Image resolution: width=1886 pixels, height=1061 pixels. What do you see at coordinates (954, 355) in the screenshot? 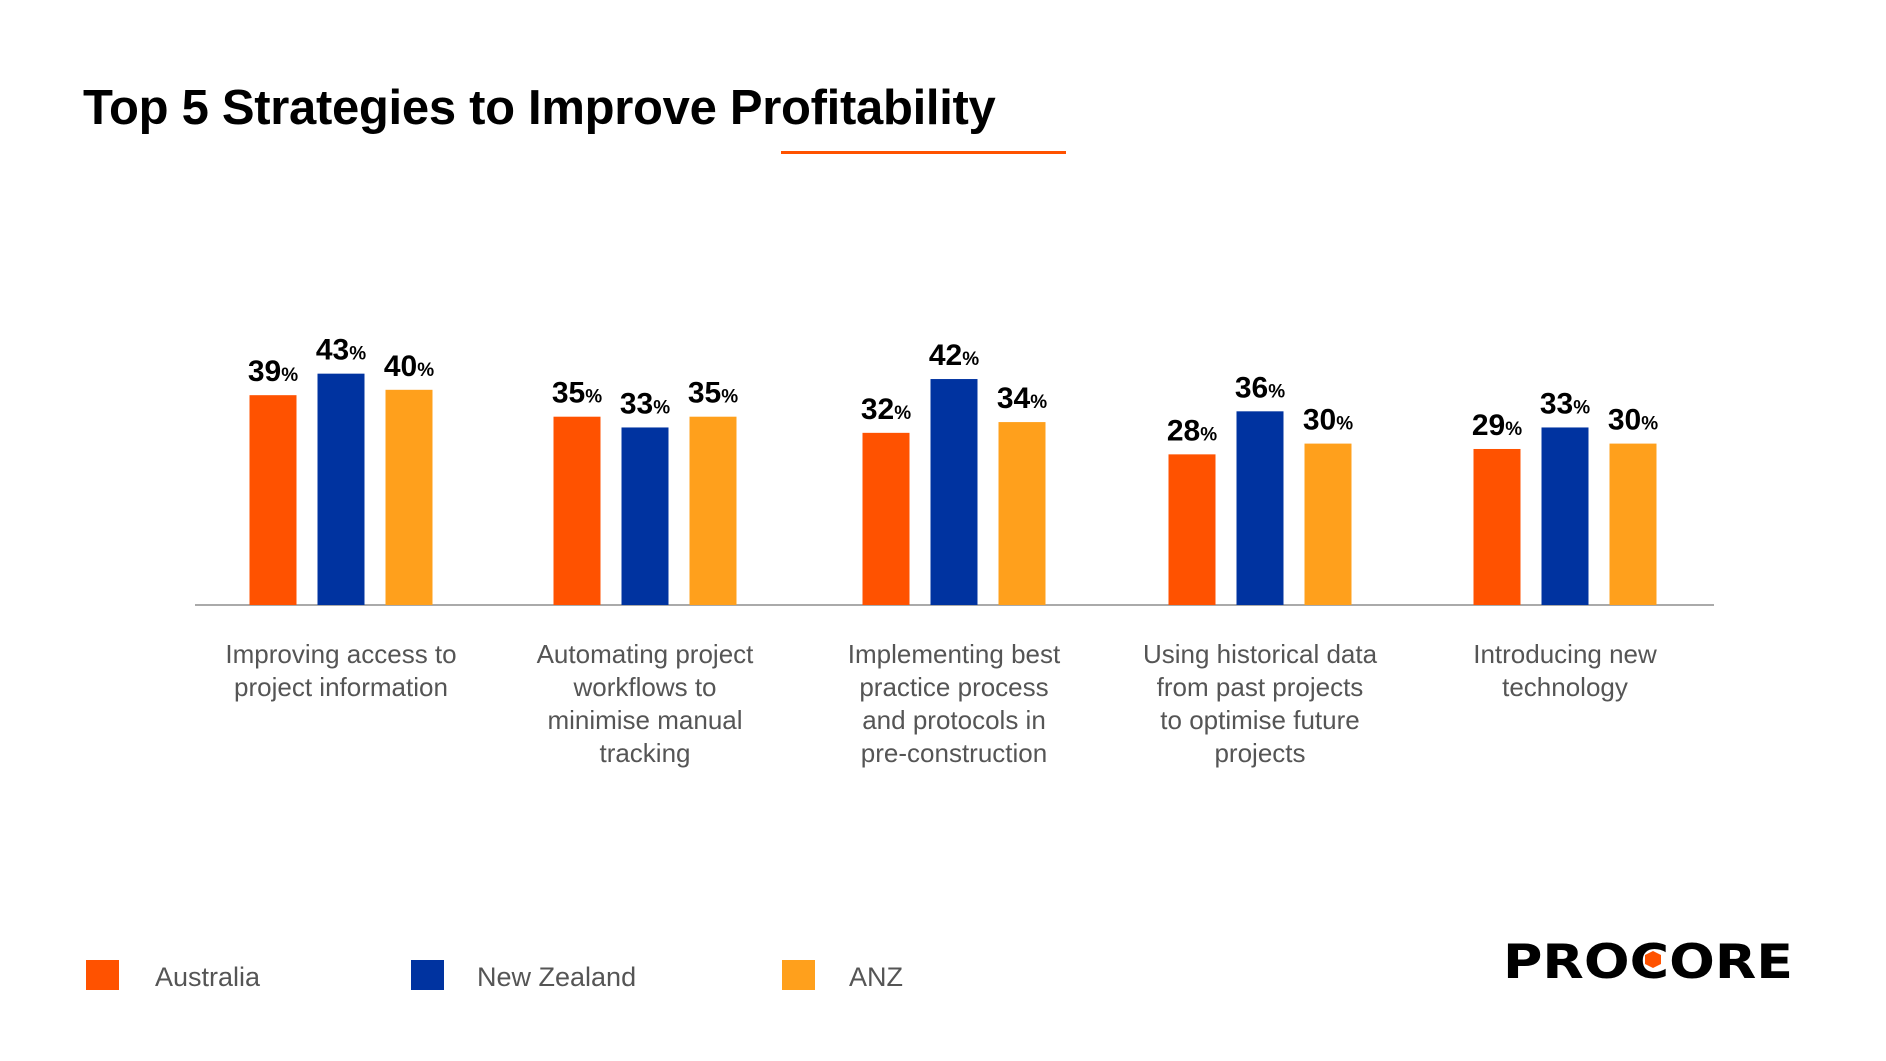
I see `data-label: 42%` at bounding box center [954, 355].